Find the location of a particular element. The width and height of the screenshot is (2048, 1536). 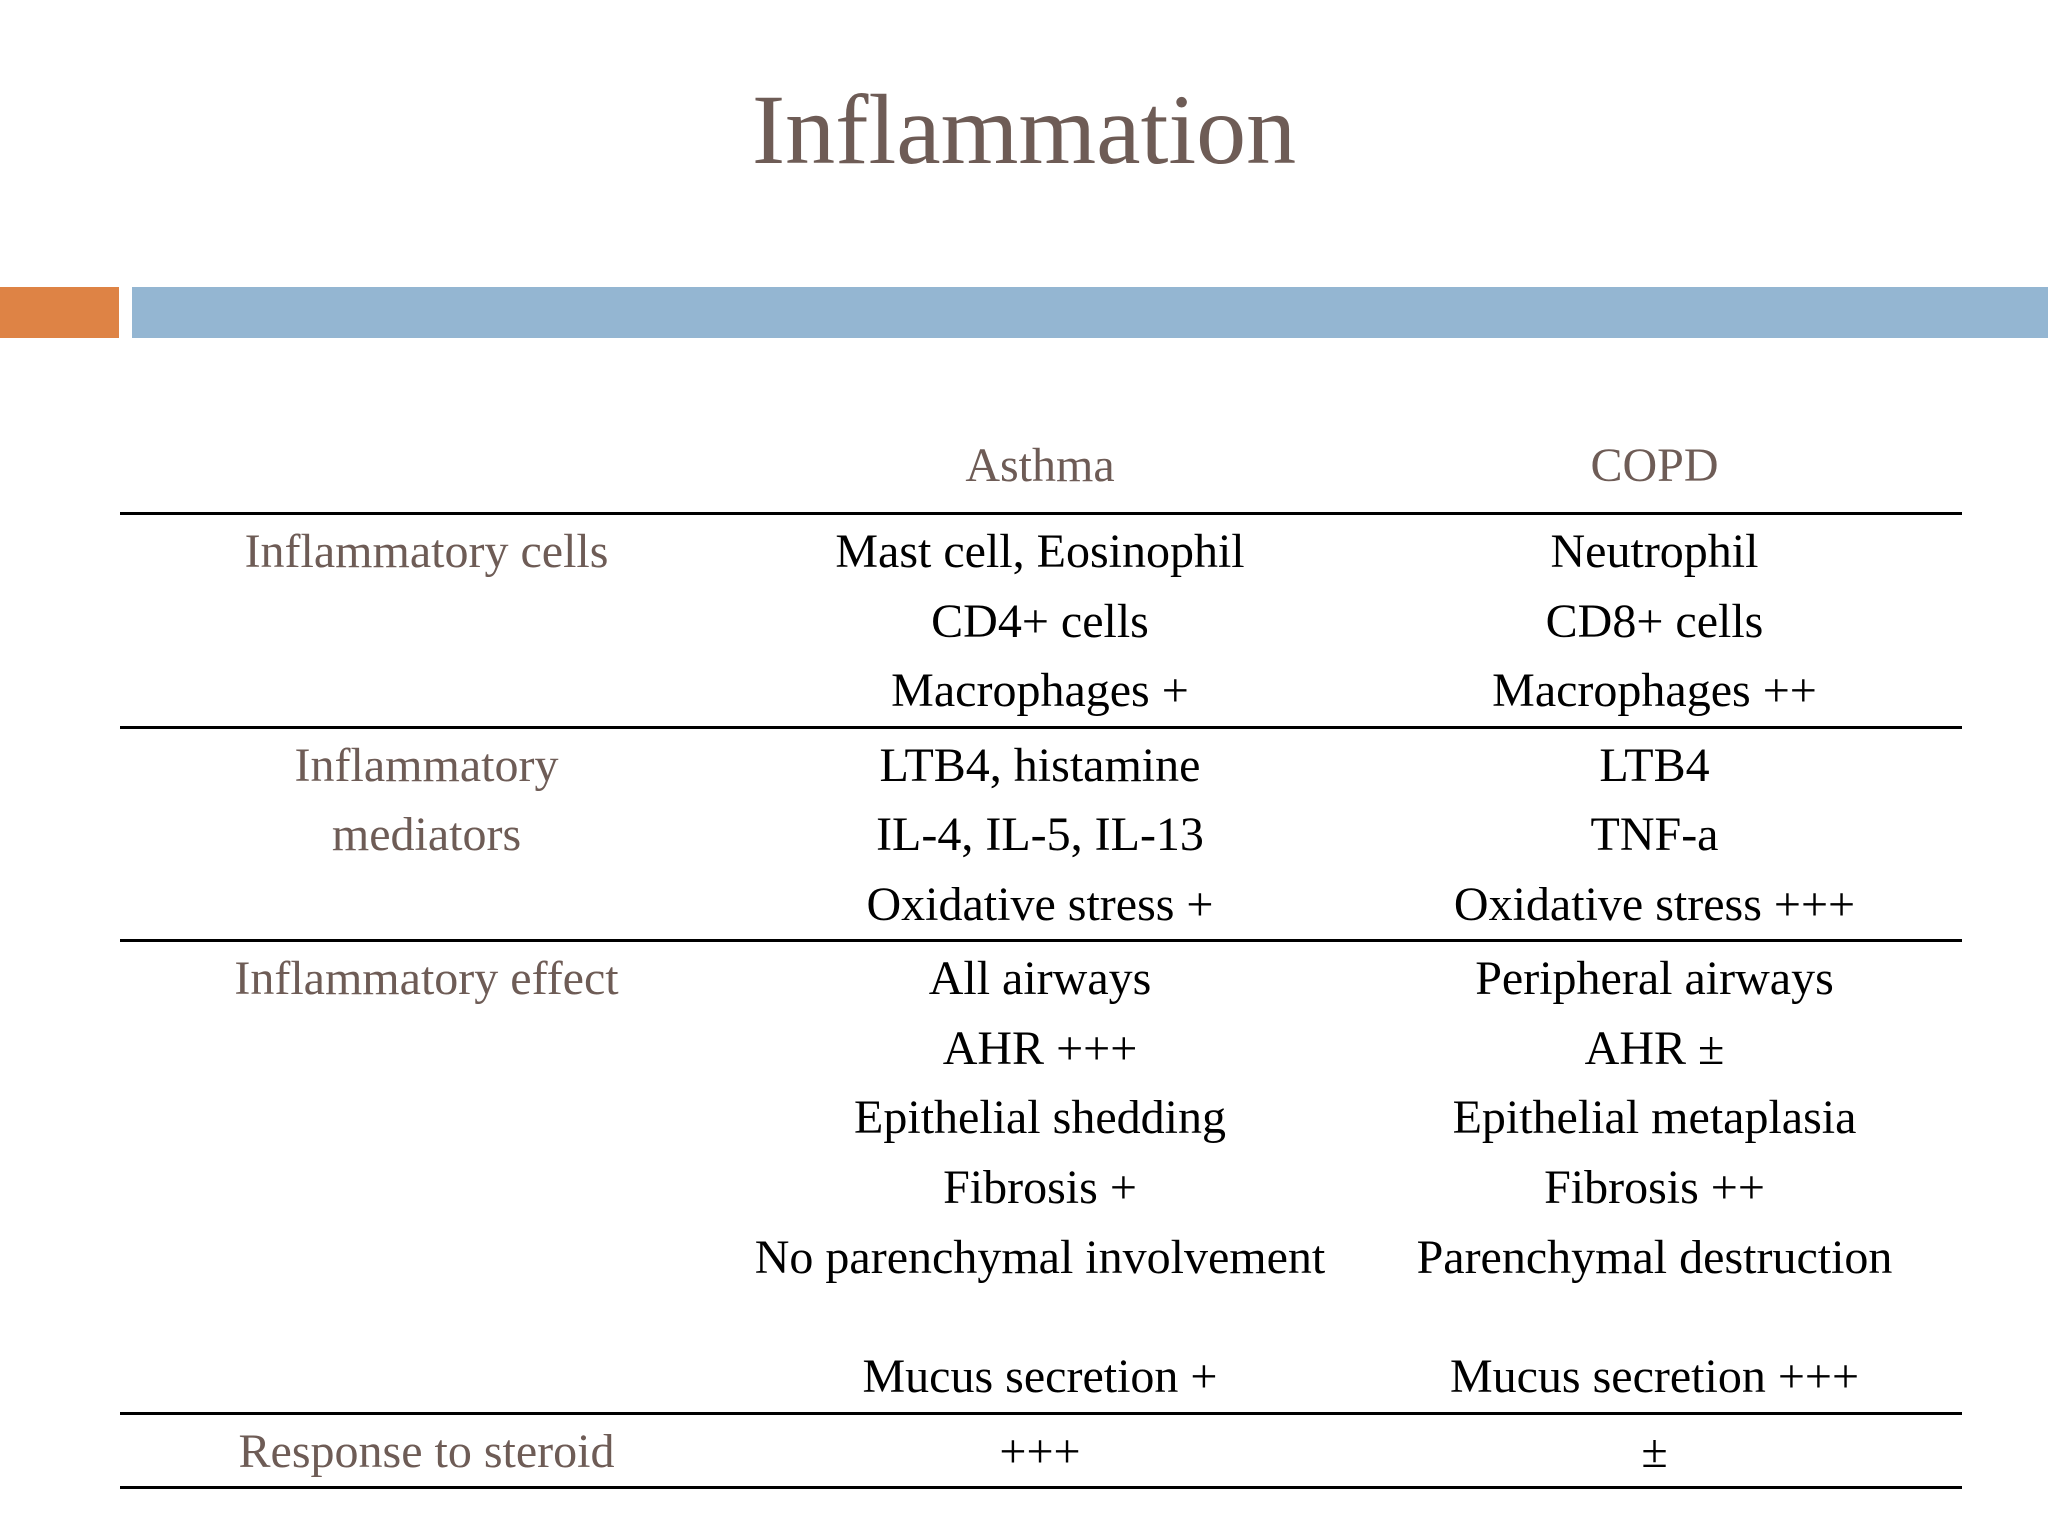

asthma-value: AHR +++ is located at coordinates (1040, 1048).